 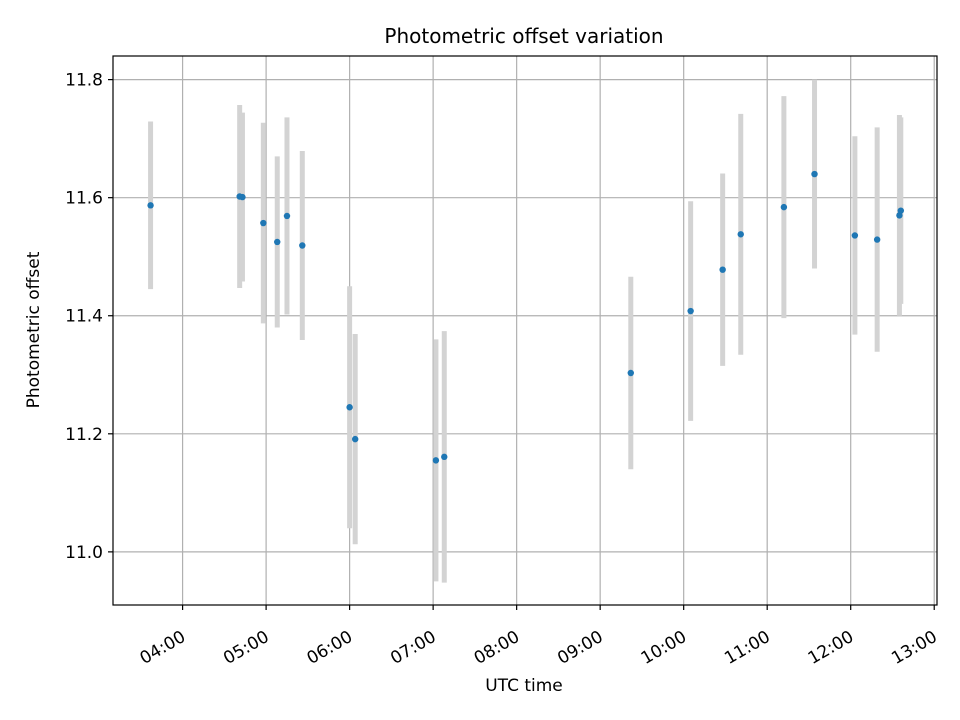 What do you see at coordinates (84, 553) in the screenshot?
I see `y-tick-label: 11.0` at bounding box center [84, 553].